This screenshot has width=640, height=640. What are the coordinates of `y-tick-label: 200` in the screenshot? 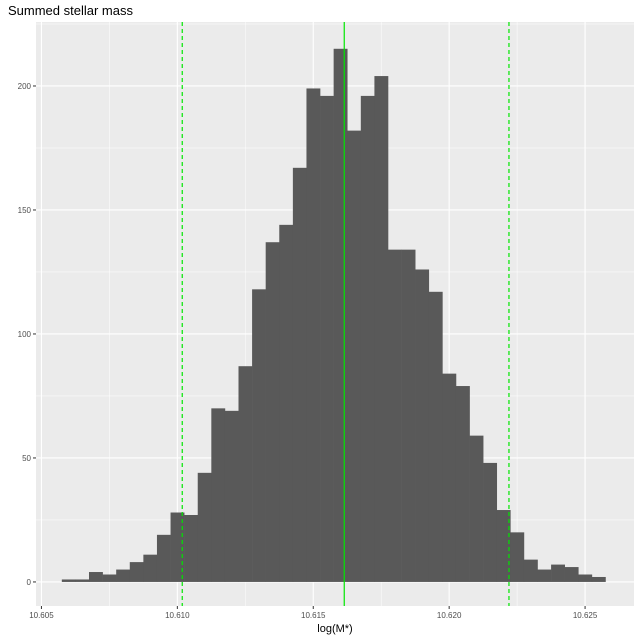 It's located at (25, 86).